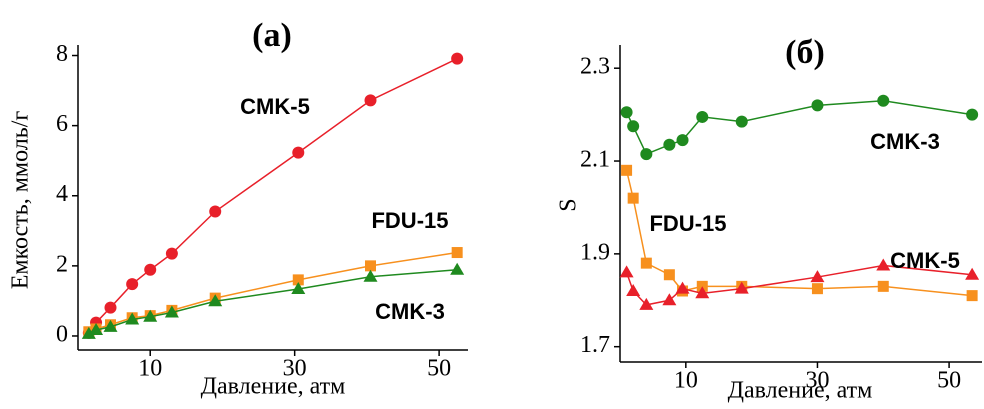  What do you see at coordinates (62, 54) in the screenshot?
I see `y-tick-label: 8` at bounding box center [62, 54].